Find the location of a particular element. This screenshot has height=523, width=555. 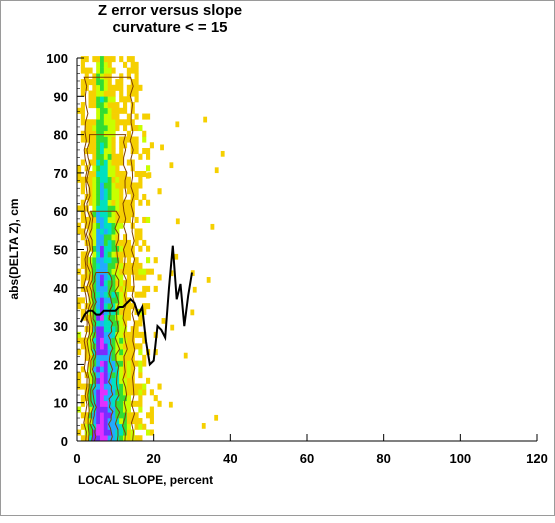

mean-line-group is located at coordinates (136, 306).